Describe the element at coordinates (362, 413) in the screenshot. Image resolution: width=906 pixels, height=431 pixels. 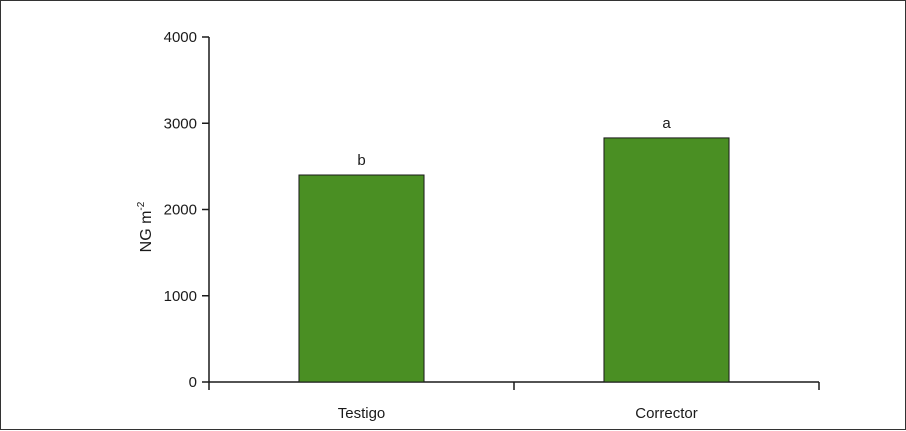
I see `x-tick-label: Testigo` at that location.